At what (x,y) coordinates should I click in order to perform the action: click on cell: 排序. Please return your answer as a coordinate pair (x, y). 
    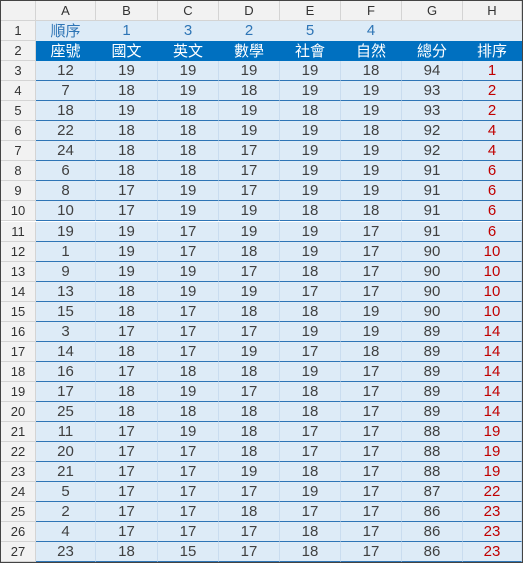
    Looking at the image, I should click on (492, 51).